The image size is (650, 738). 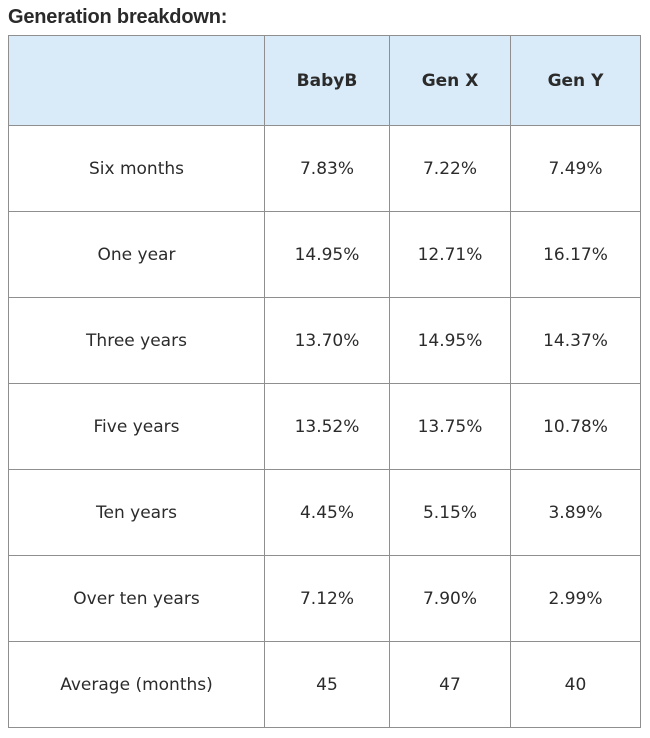 I want to click on table-cell: 7.83%, so click(x=327, y=168).